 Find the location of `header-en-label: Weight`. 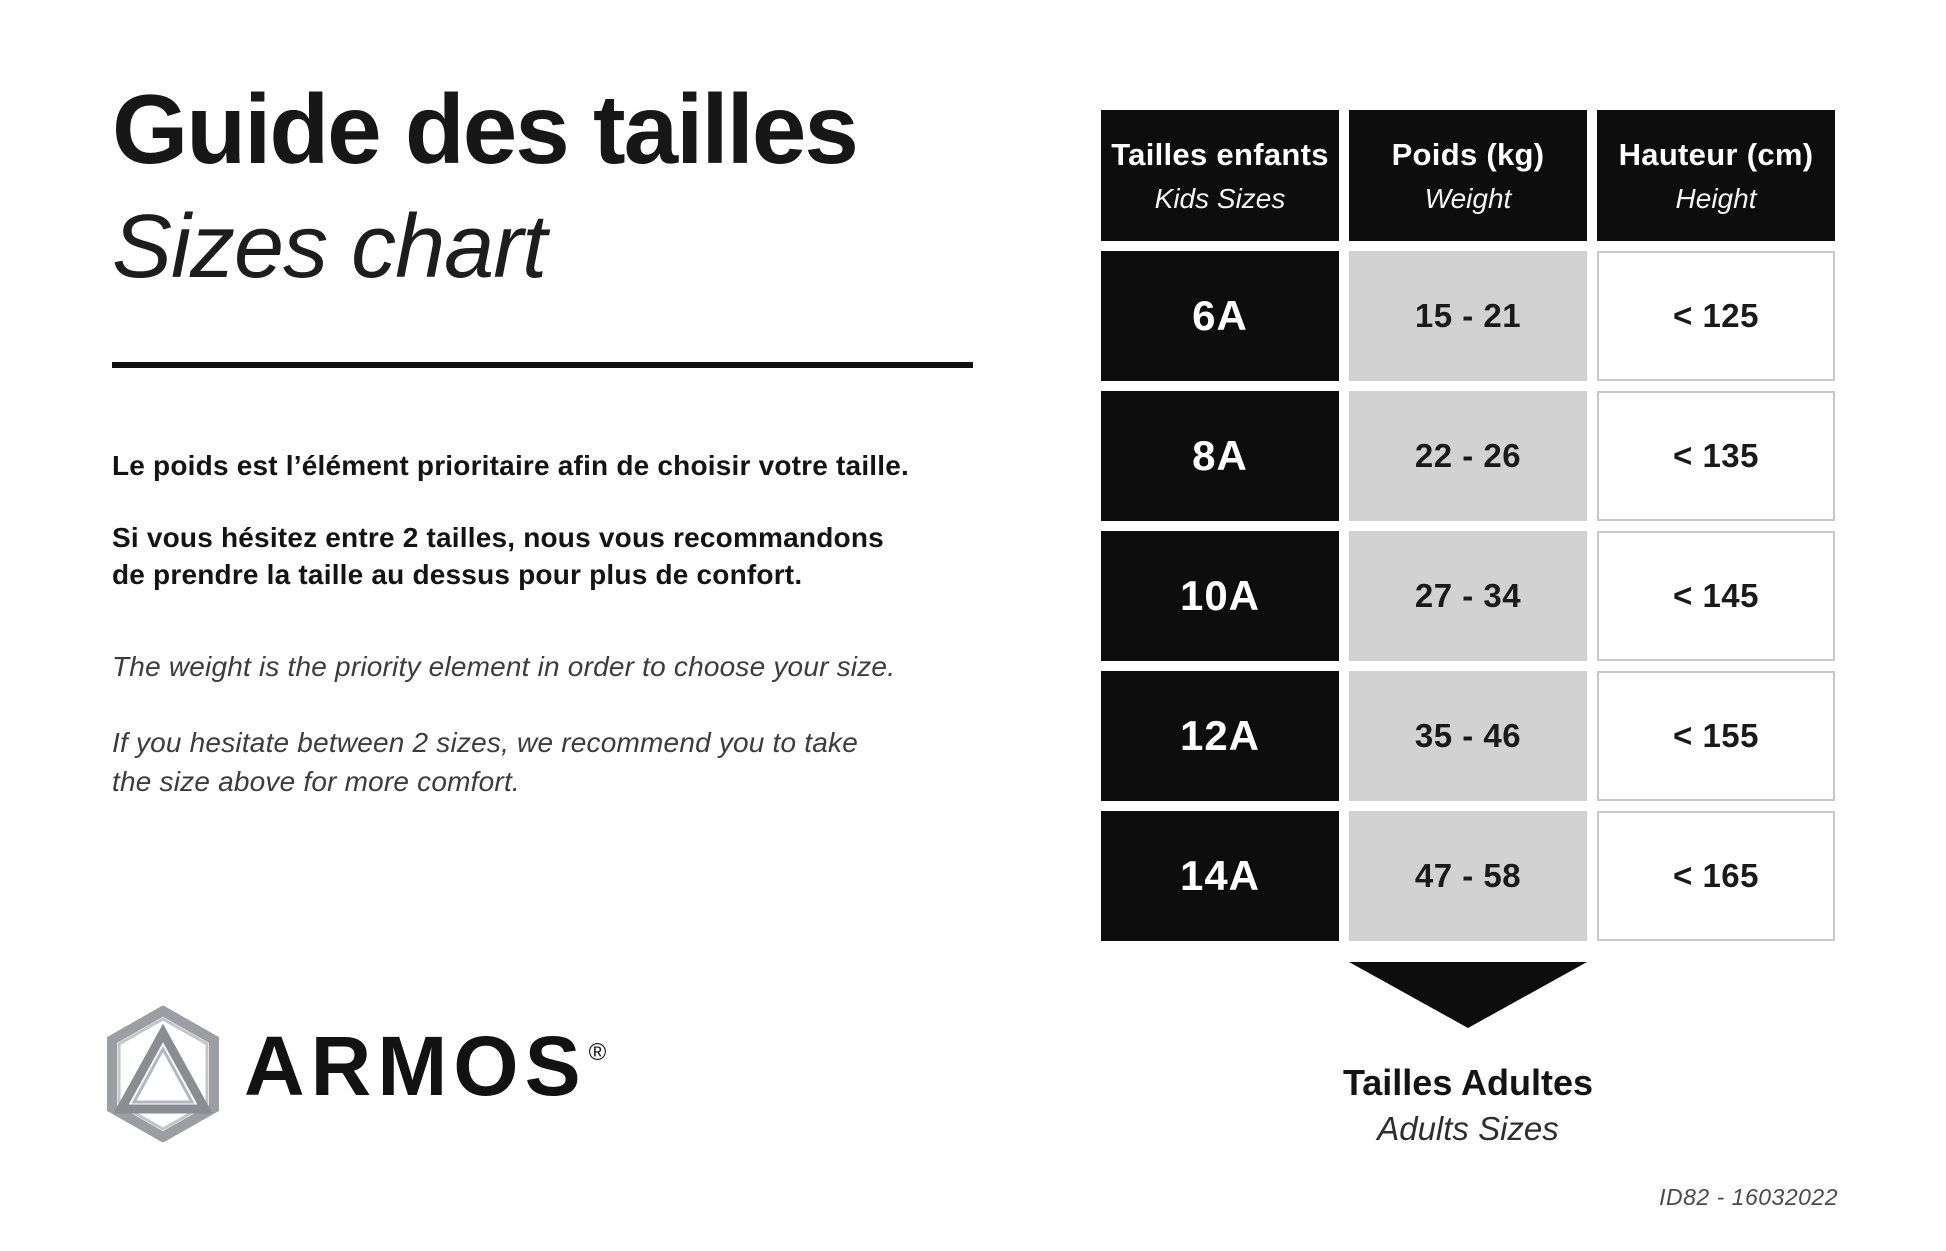

header-en-label: Weight is located at coordinates (1468, 198).